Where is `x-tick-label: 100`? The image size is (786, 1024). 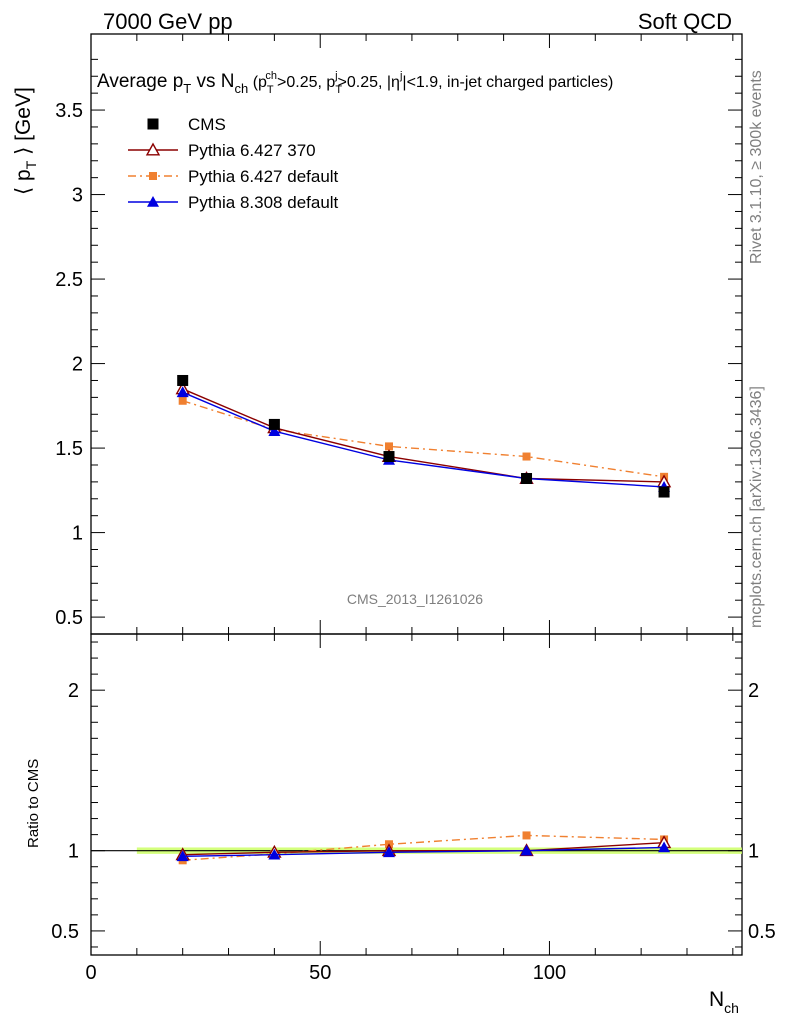 x-tick-label: 100 is located at coordinates (549, 973).